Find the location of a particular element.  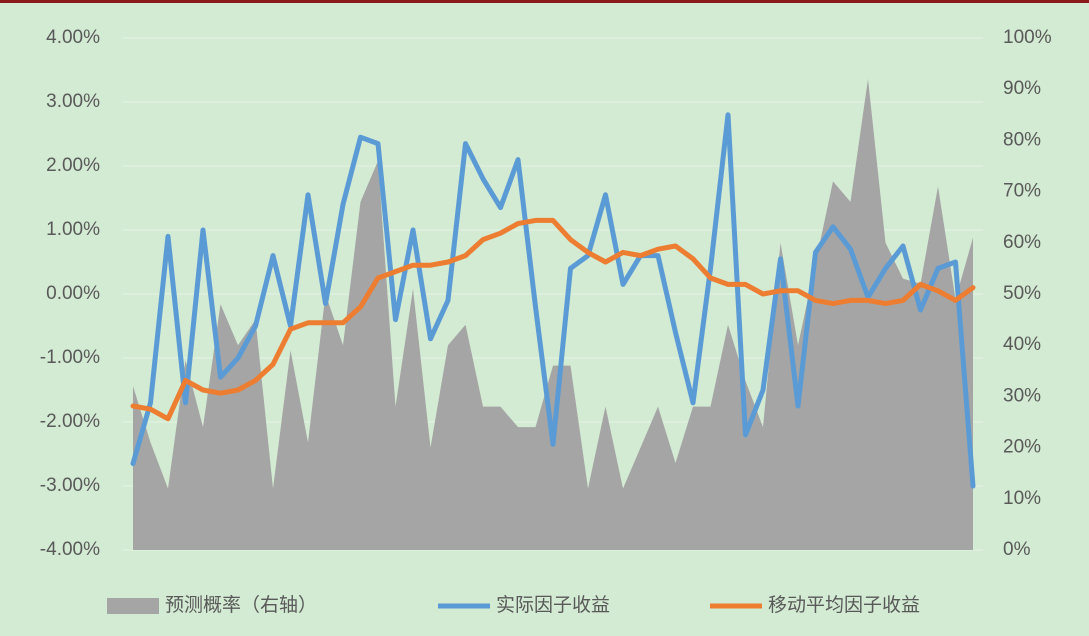

y2-tick-label: 20% is located at coordinates (1022, 447).